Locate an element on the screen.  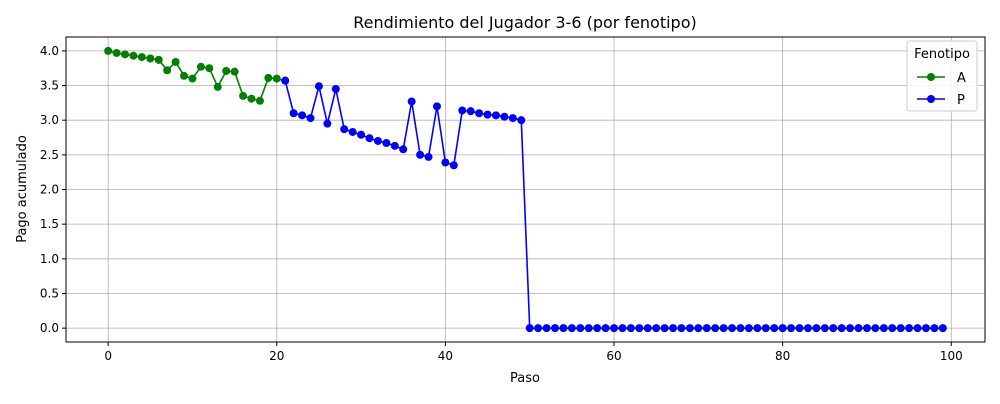
y-tick-label: 0.0 is located at coordinates (49, 328).